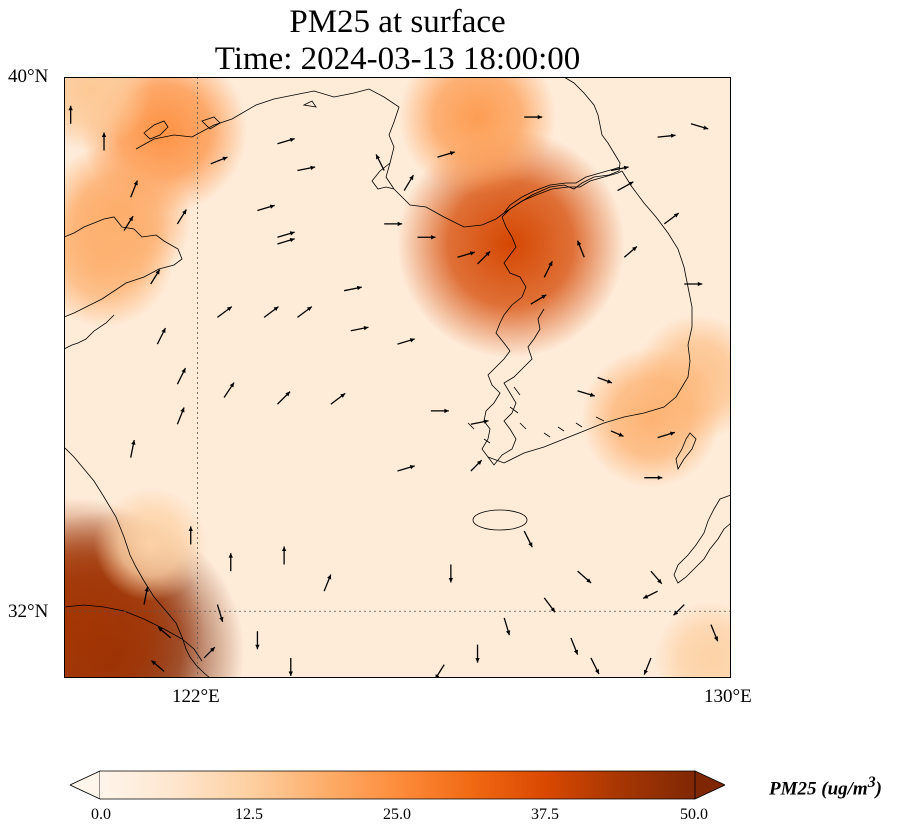 This screenshot has width=905, height=836. I want to click on colorbar-max-extend, so click(710, 785).